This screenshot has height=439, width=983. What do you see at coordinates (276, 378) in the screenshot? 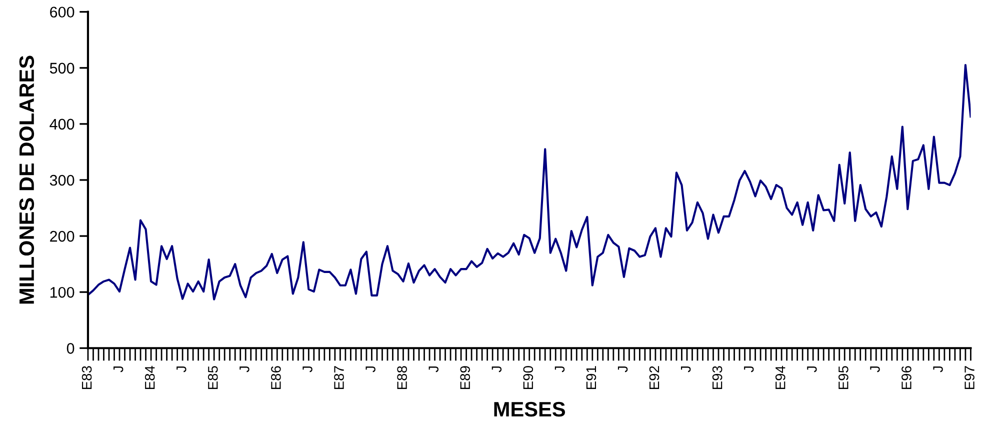
I see `x-tick-label: E86` at bounding box center [276, 378].